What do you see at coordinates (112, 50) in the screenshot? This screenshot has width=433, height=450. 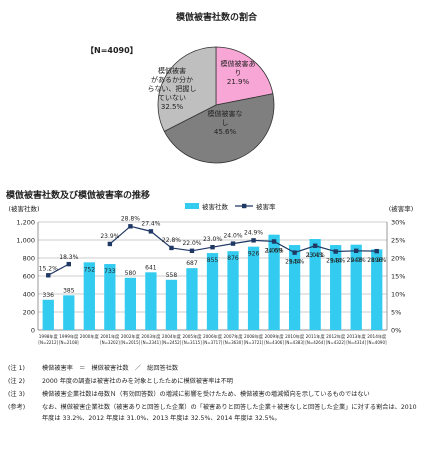 I see `sample-size-label: 【N=4090】` at bounding box center [112, 50].